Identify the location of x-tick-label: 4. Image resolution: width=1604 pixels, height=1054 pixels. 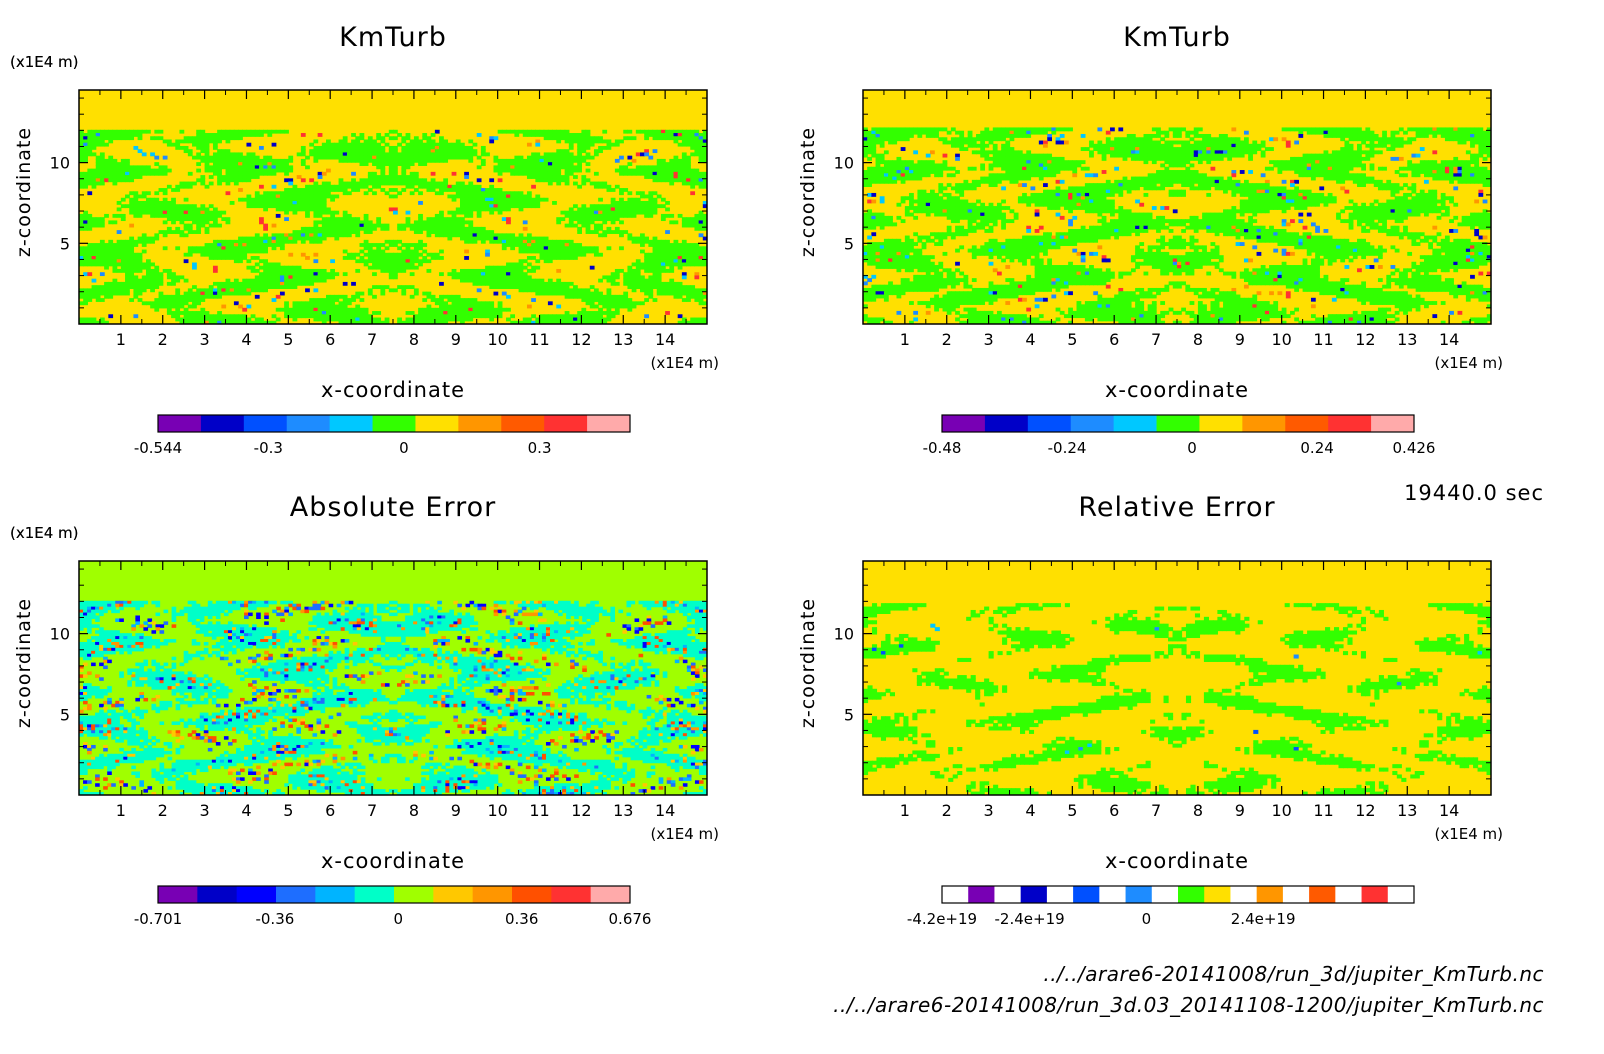
(246, 810).